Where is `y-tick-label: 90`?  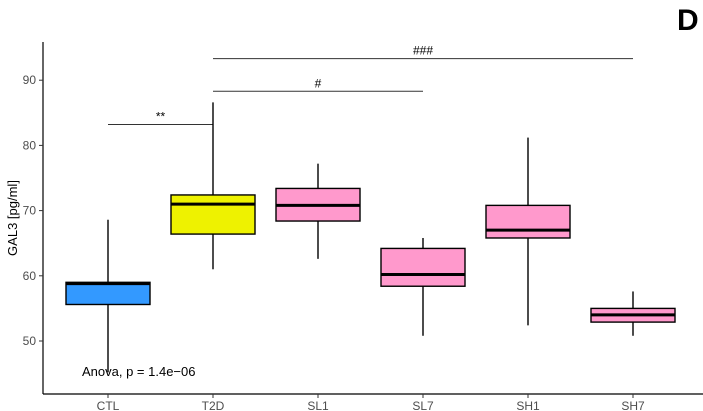
y-tick-label: 90 is located at coordinates (30, 80).